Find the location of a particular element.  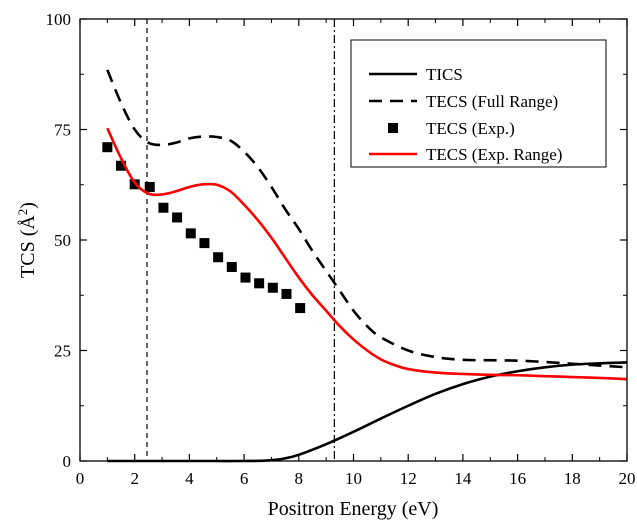

y-tick-label: 75 is located at coordinates (62, 130).